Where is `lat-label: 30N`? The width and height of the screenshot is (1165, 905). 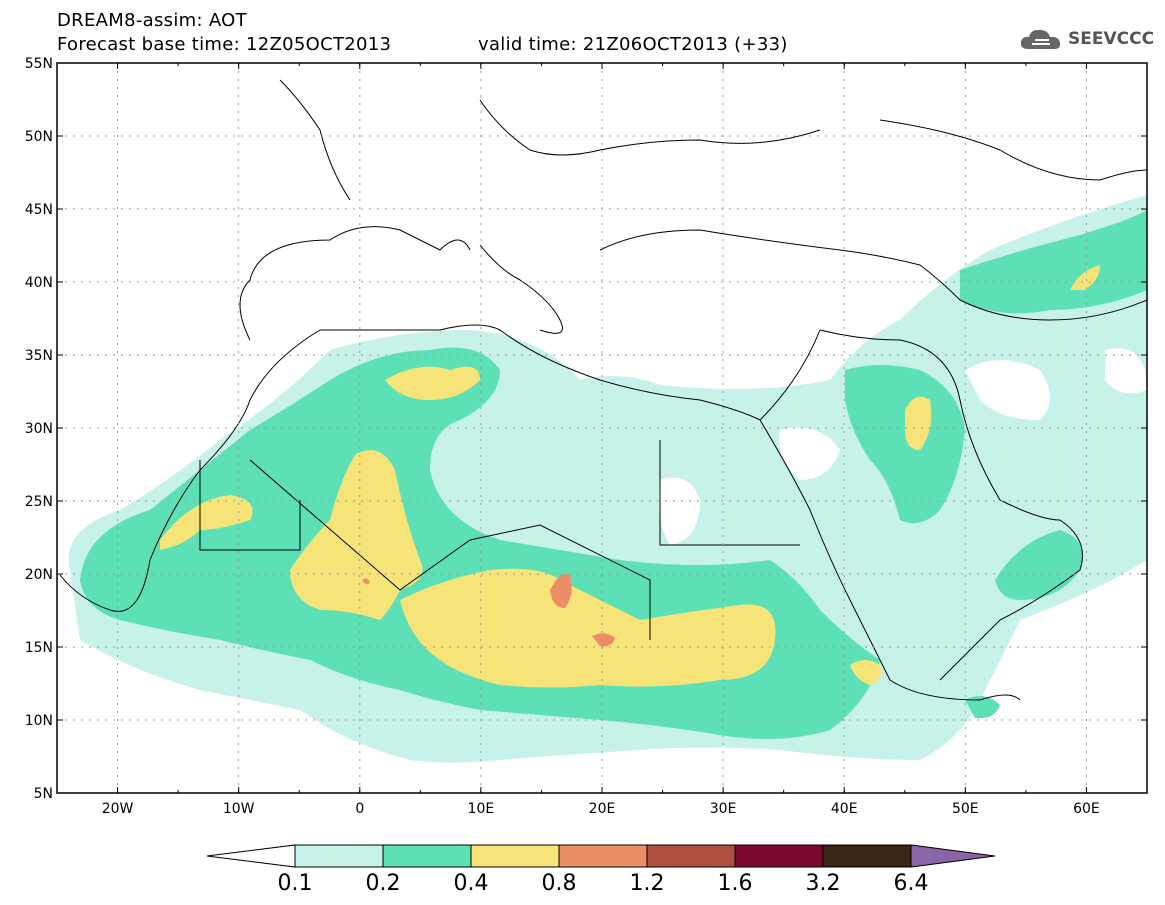
lat-label: 30N is located at coordinates (39, 429).